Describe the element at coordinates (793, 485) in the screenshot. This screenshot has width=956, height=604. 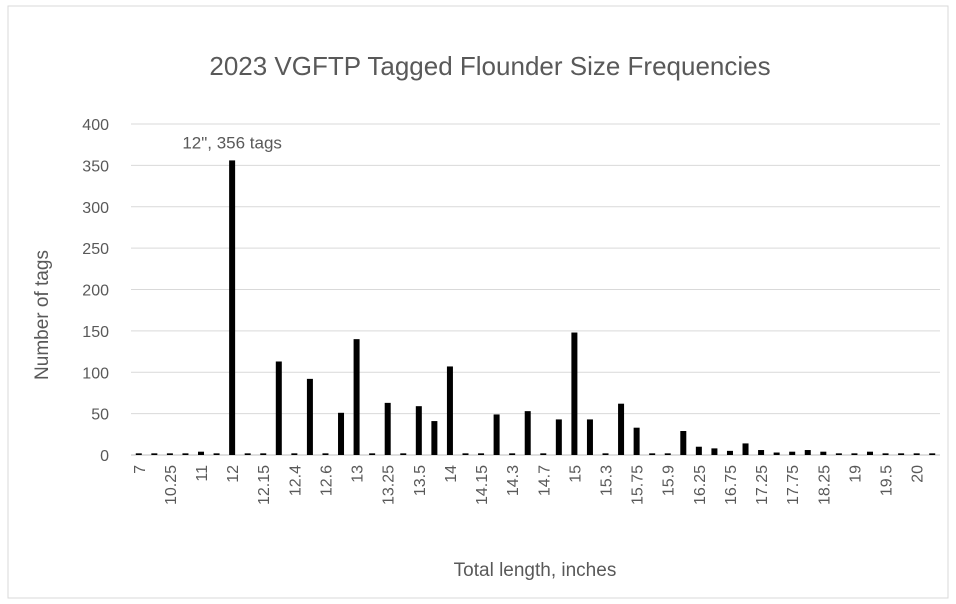
I see `x-tick-label: 17.75` at that location.